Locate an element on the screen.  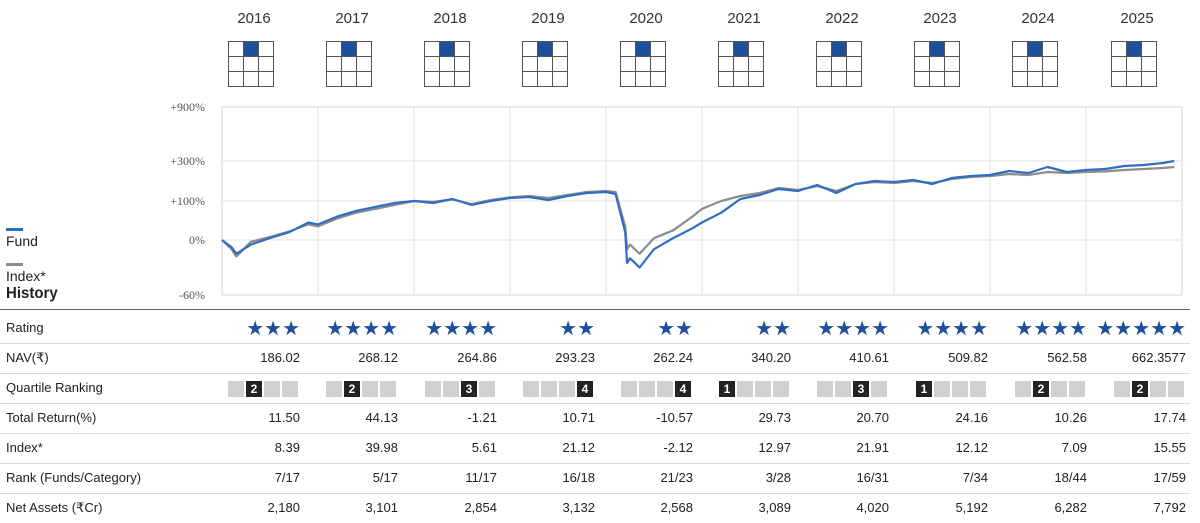
legend-fund-swatch is located at coordinates (14, 229).